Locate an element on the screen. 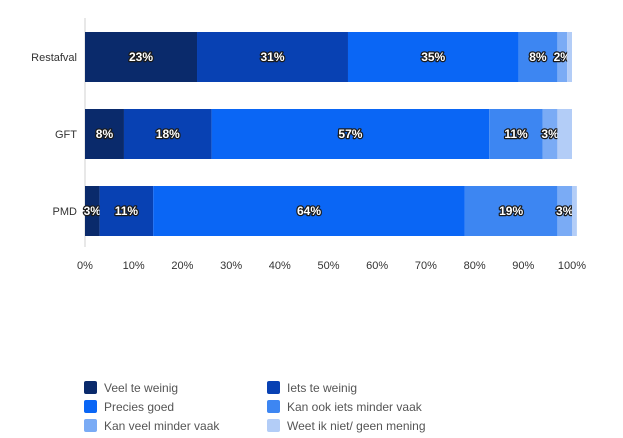 The width and height of the screenshot is (623, 438). legend-item: Kan veel minder vaak is located at coordinates (175, 425).